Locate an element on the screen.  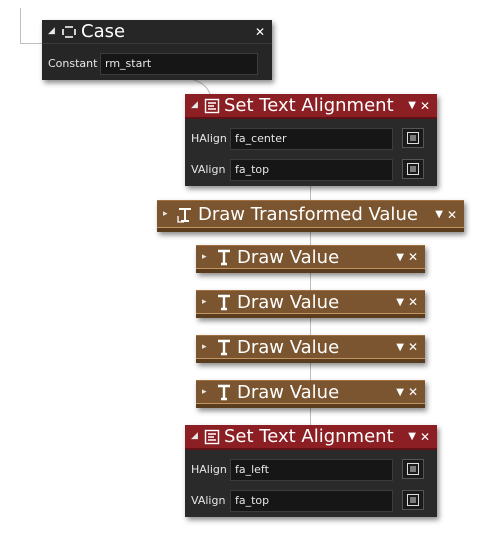
transform-text-icon is located at coordinates (185, 215).